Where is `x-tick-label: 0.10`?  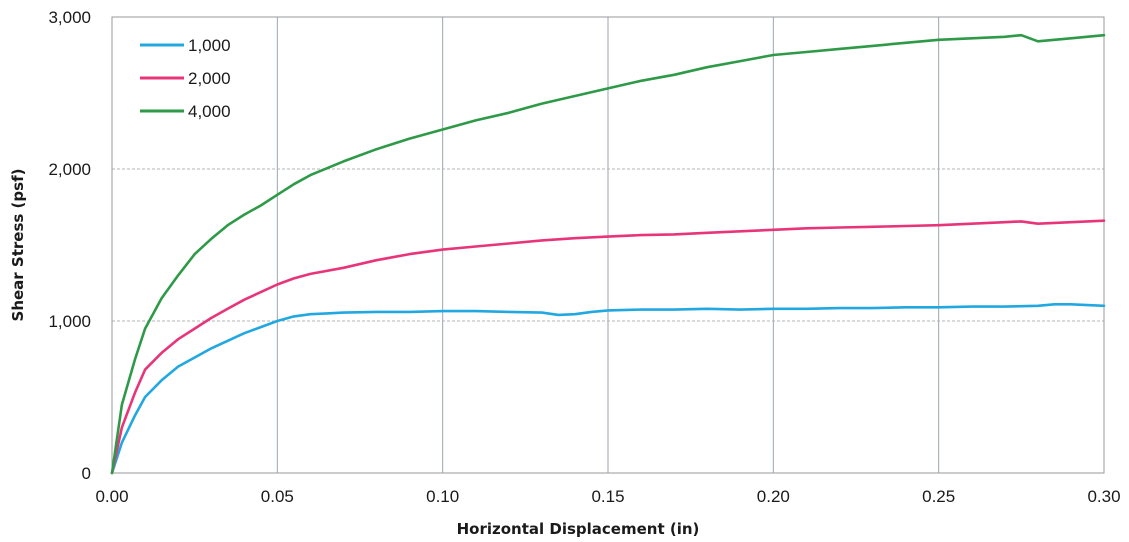
x-tick-label: 0.10 is located at coordinates (442, 496).